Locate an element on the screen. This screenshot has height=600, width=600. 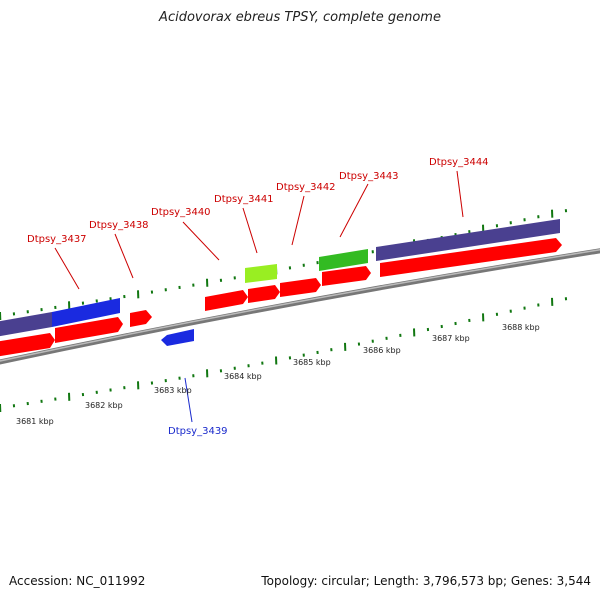
kbp-label-3688: 3688 kbp is located at coordinates (521, 327).